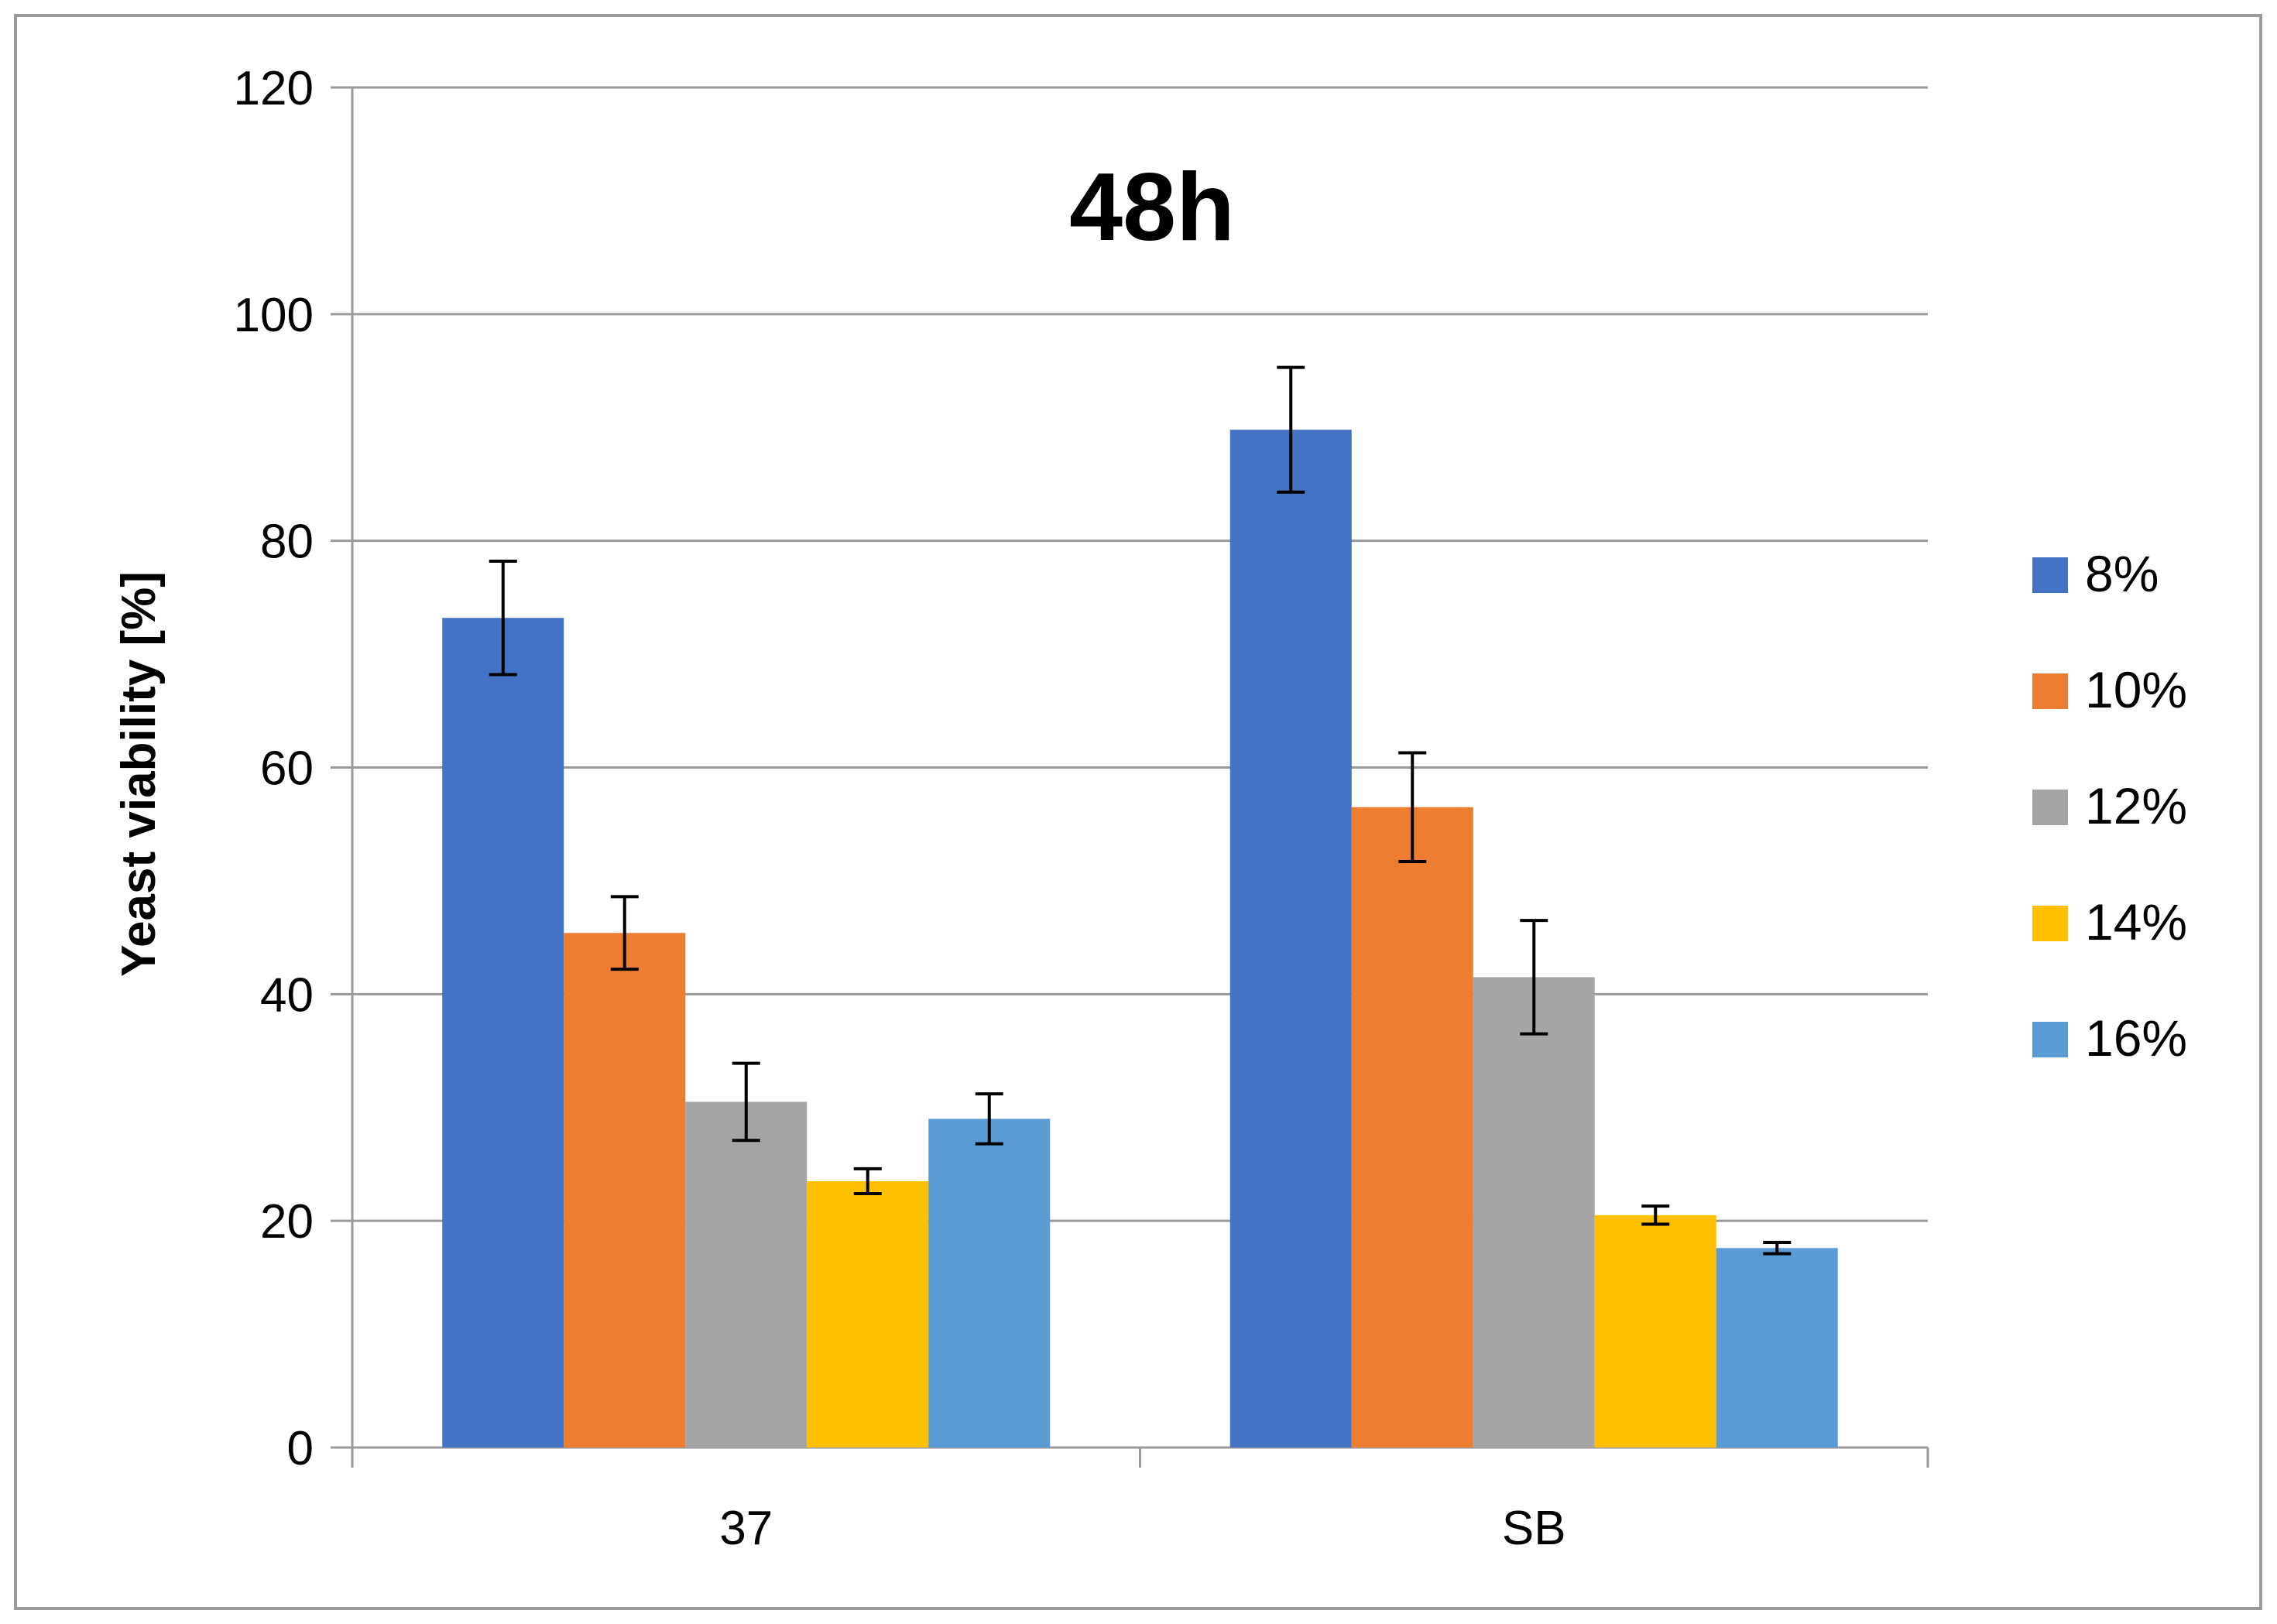  Describe the element at coordinates (287, 1222) in the screenshot. I see `y-tick-label: 20` at that location.